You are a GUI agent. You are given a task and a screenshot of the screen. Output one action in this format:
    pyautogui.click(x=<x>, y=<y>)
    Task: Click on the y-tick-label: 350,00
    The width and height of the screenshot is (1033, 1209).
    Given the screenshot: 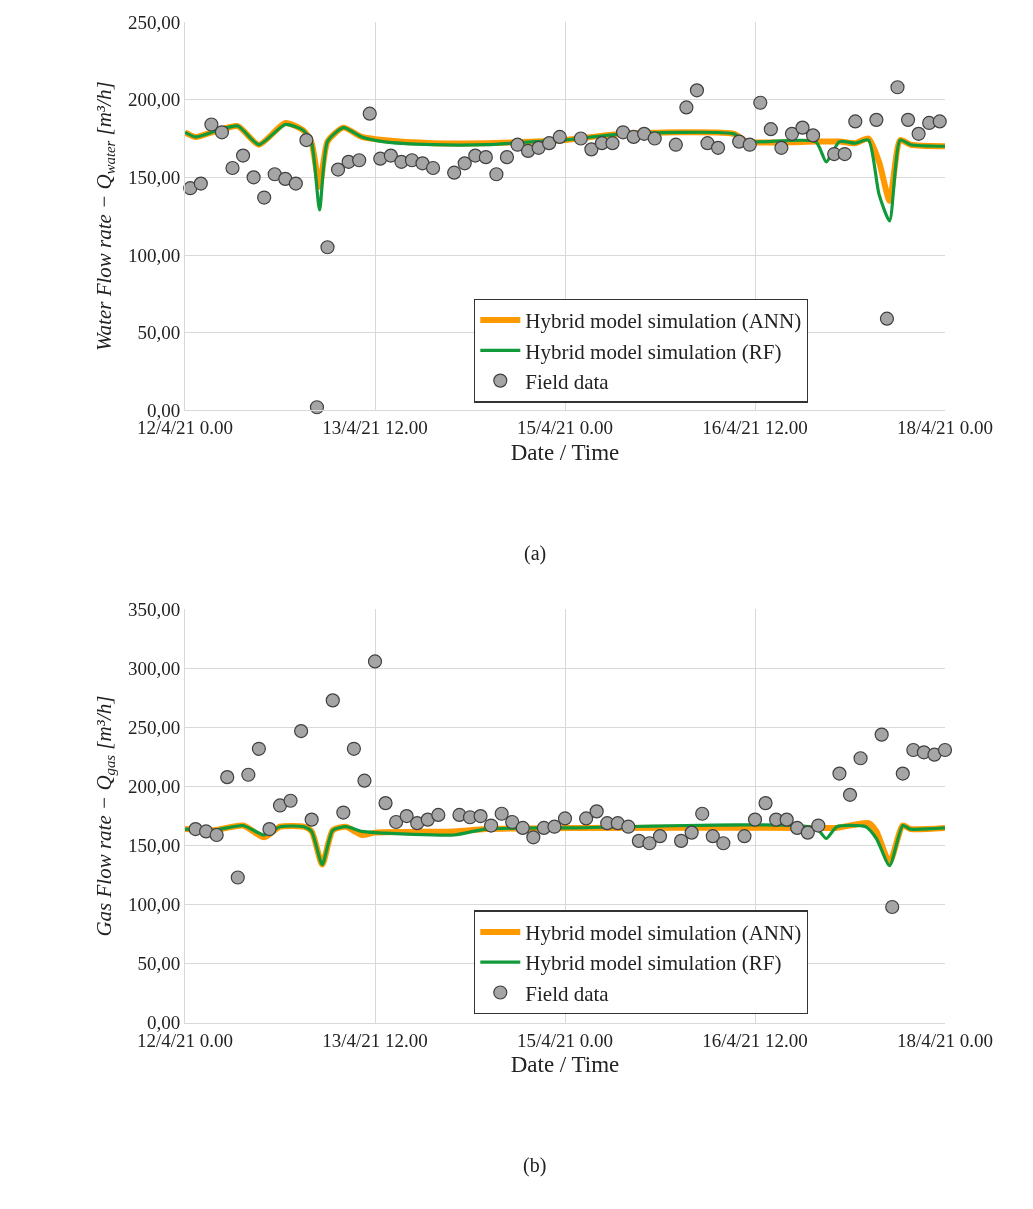 What is the action you would take?
    pyautogui.click(x=154, y=610)
    